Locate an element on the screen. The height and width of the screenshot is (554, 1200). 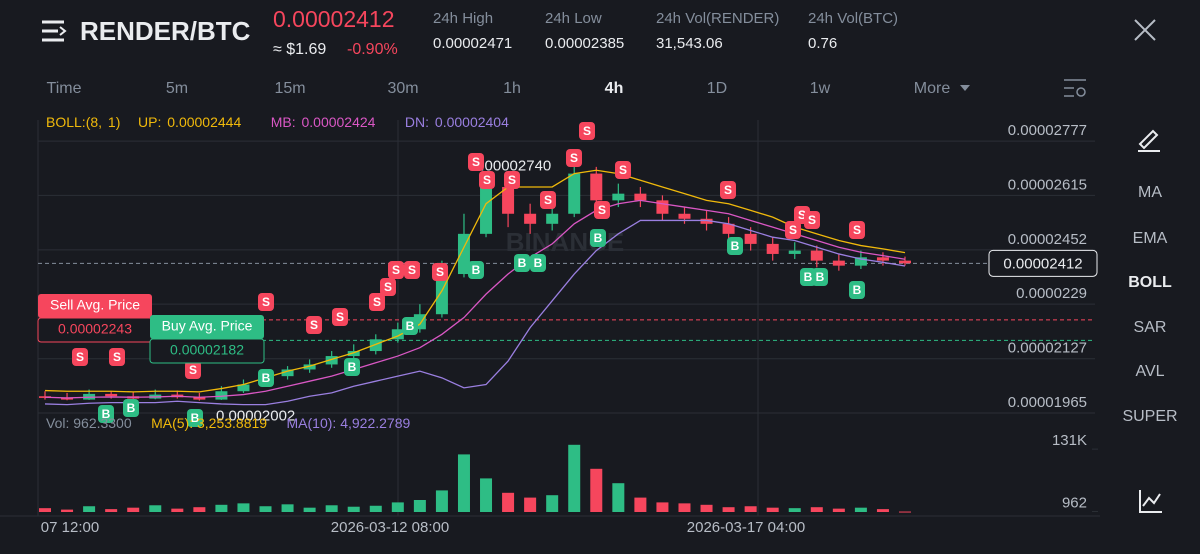
menu-icon is located at coordinates (54, 31).